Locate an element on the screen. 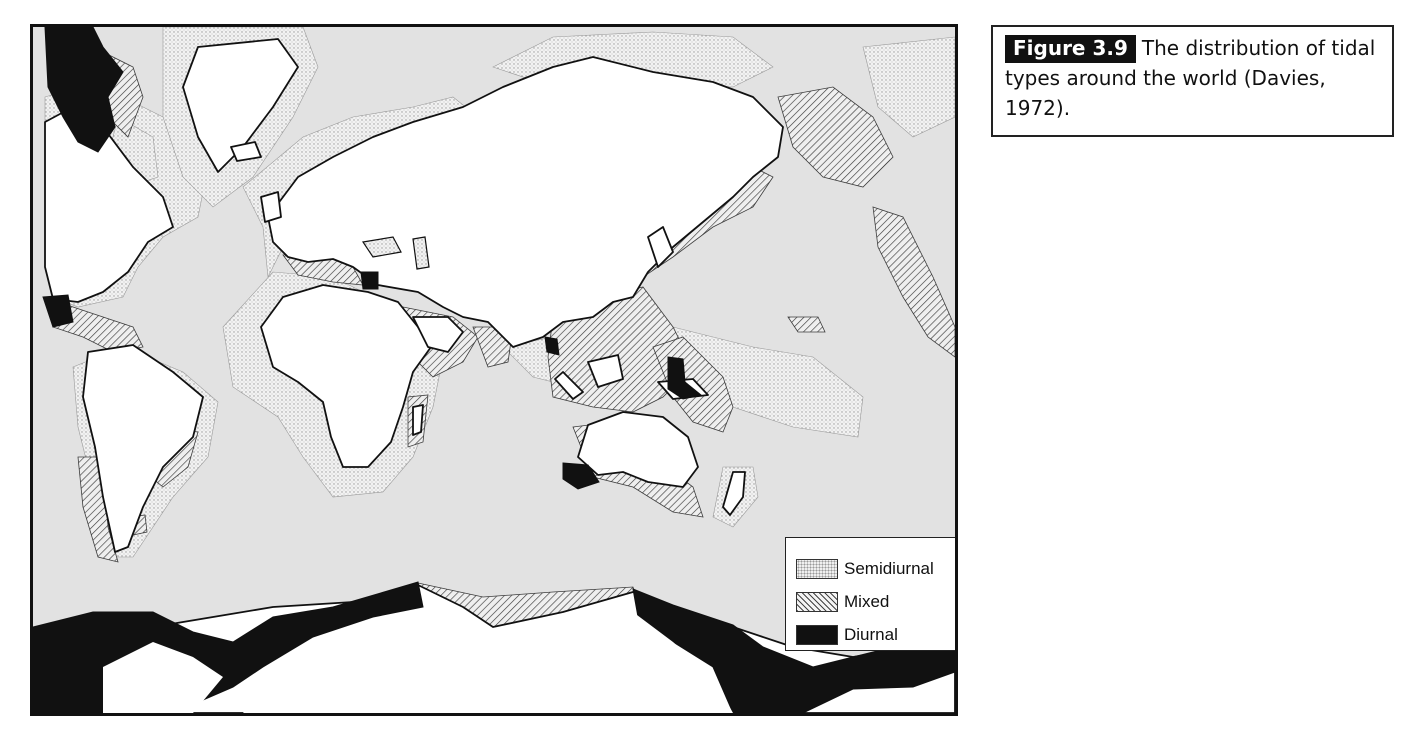 The height and width of the screenshot is (738, 1418). land-british-isles is located at coordinates (271, 207).